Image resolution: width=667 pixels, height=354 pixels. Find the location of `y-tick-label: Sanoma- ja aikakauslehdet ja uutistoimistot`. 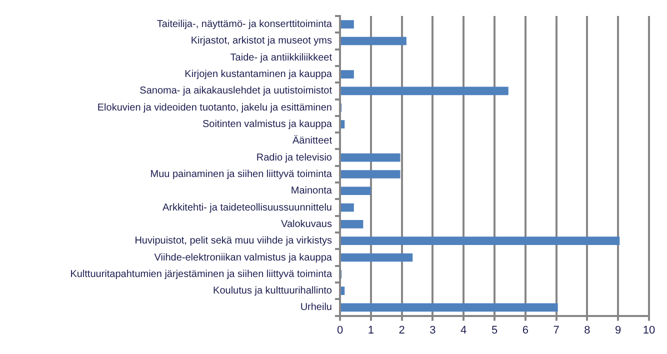

y-tick-label: Sanoma- ja aikakauslehdet ja uutistoimistot is located at coordinates (236, 91).